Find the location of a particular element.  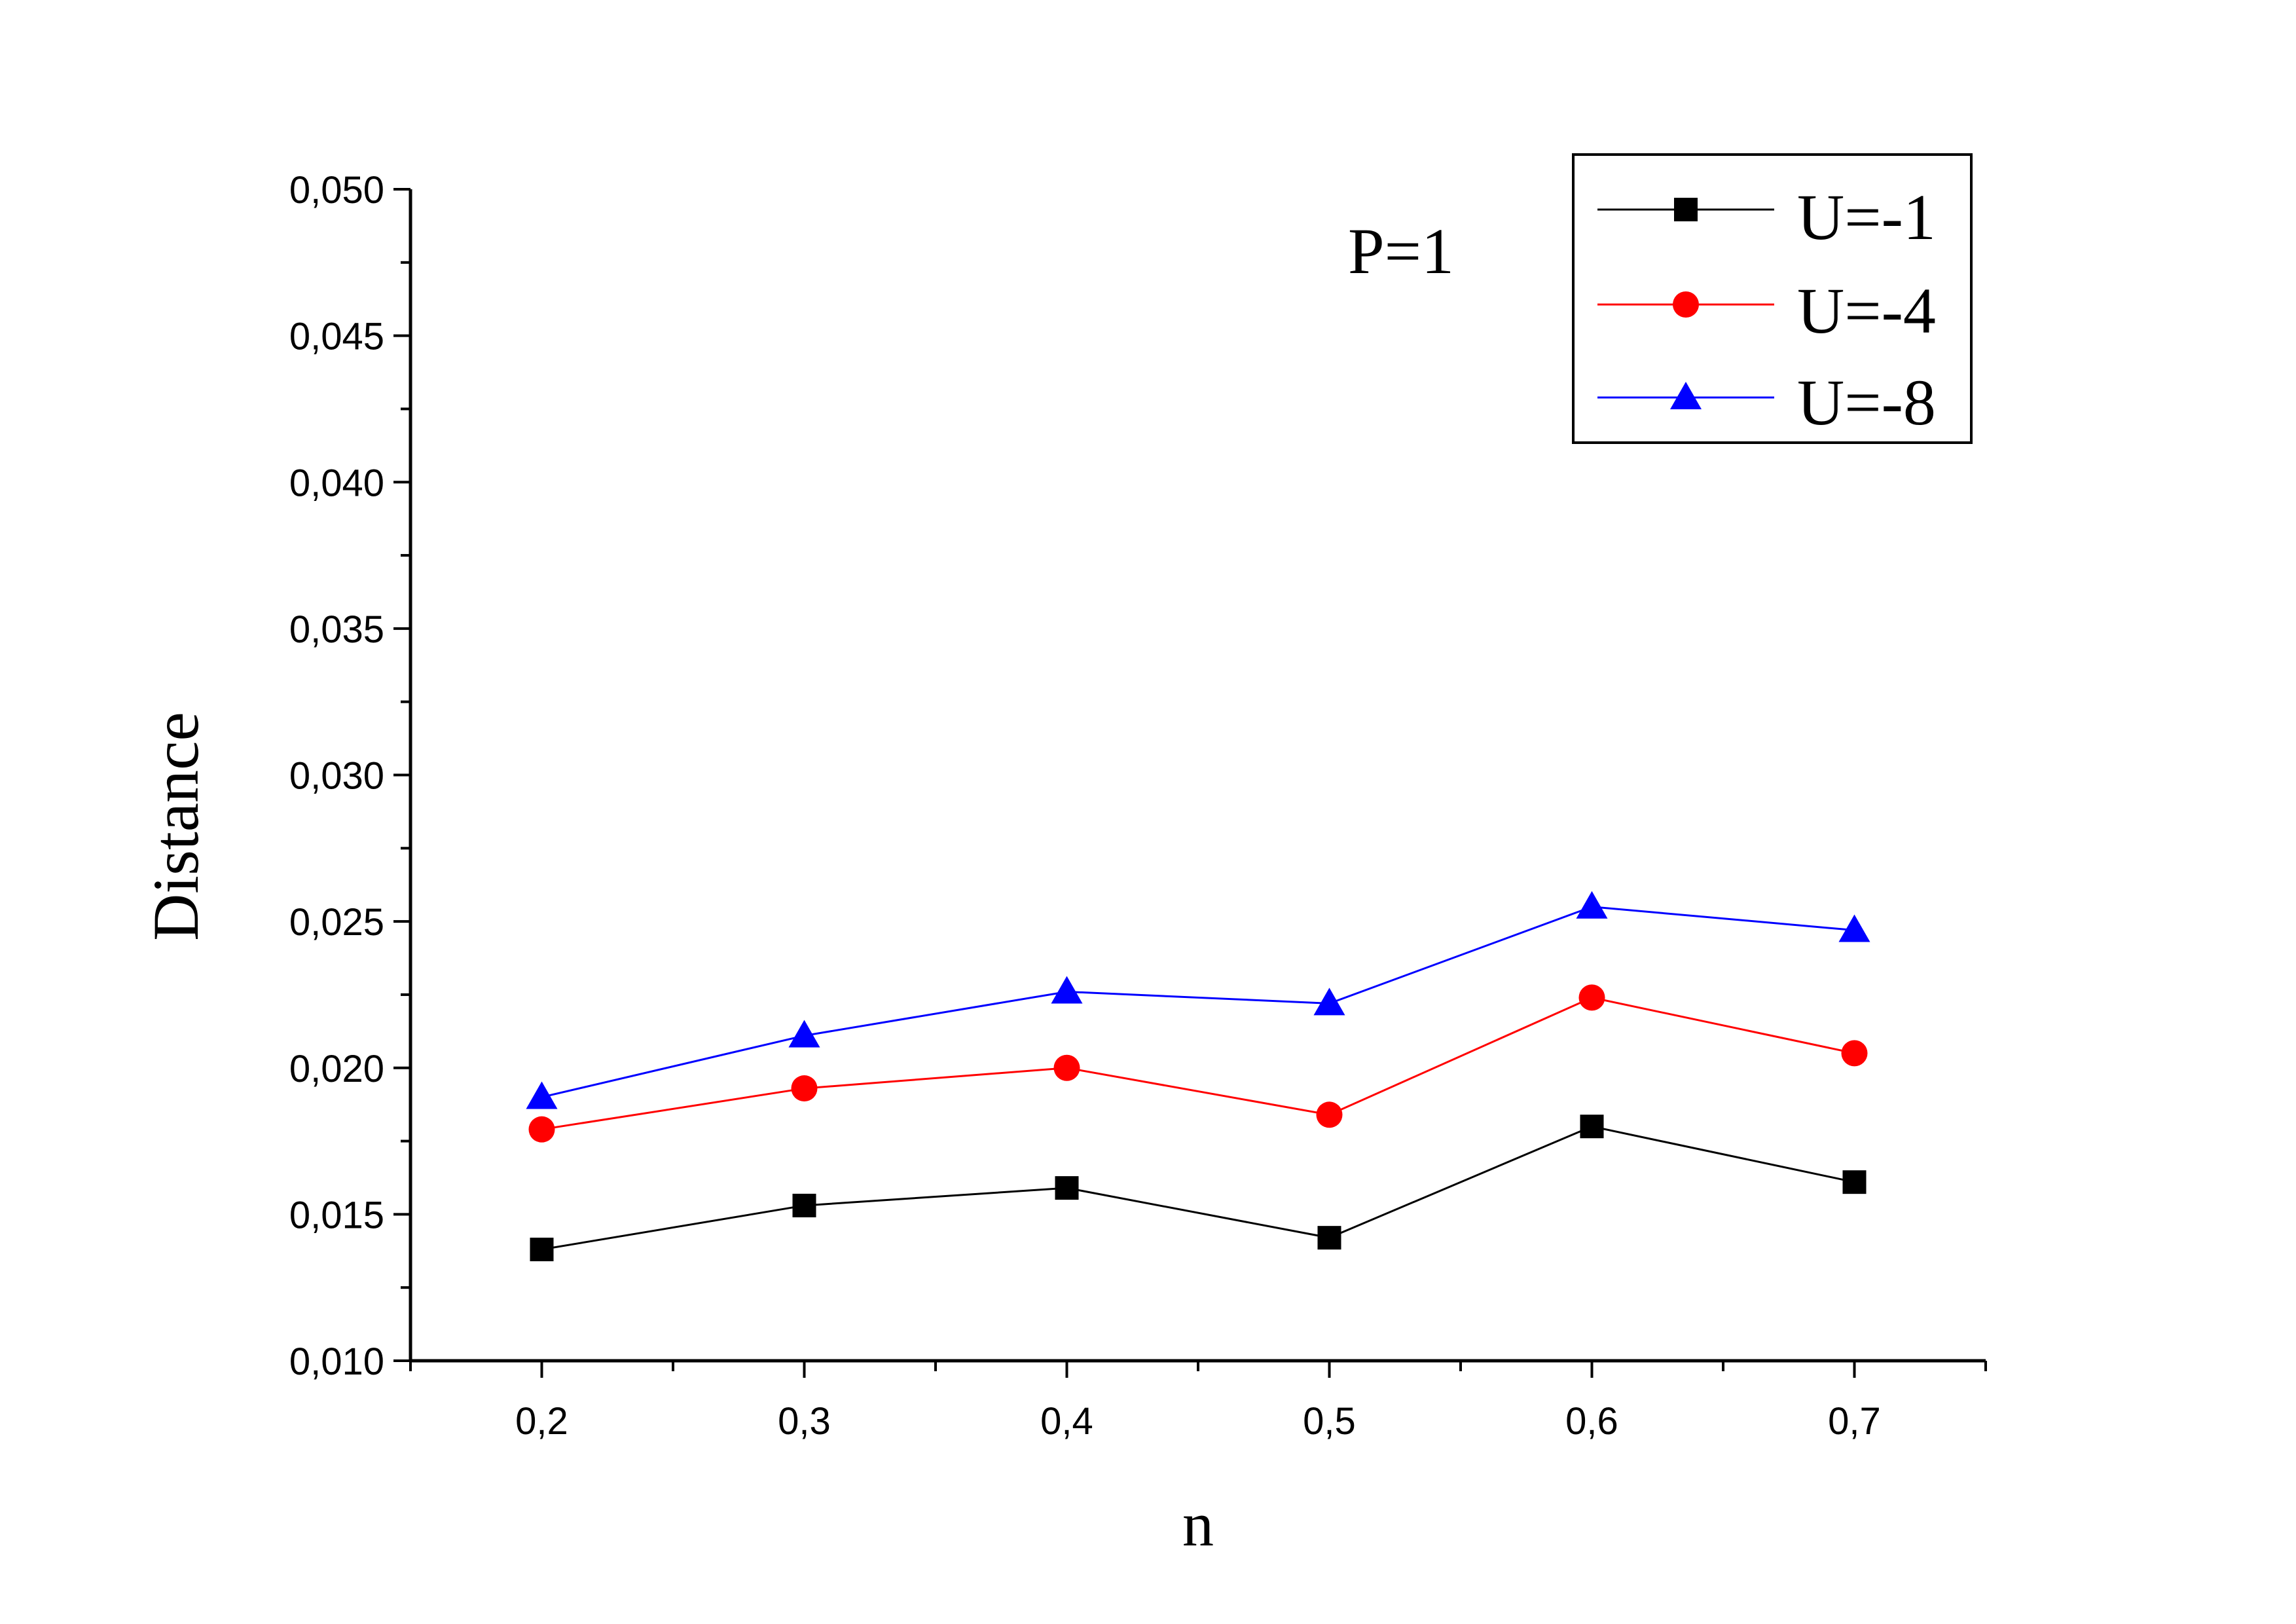

legend-label-u8: U=-8 is located at coordinates (1866, 402).